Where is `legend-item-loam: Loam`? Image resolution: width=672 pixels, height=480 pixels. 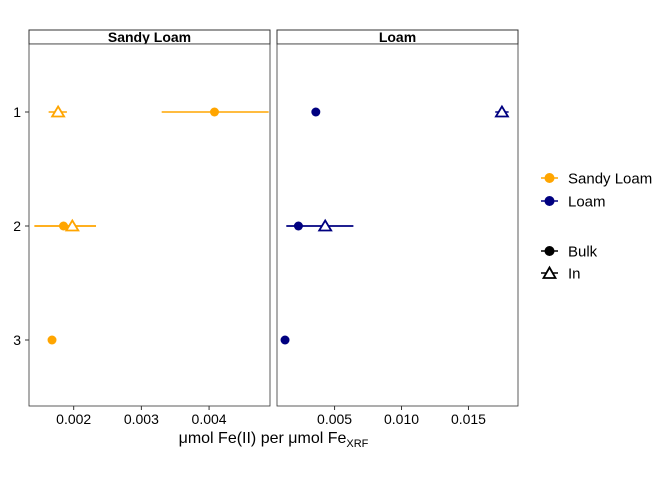 legend-item-loam: Loam is located at coordinates (573, 202).